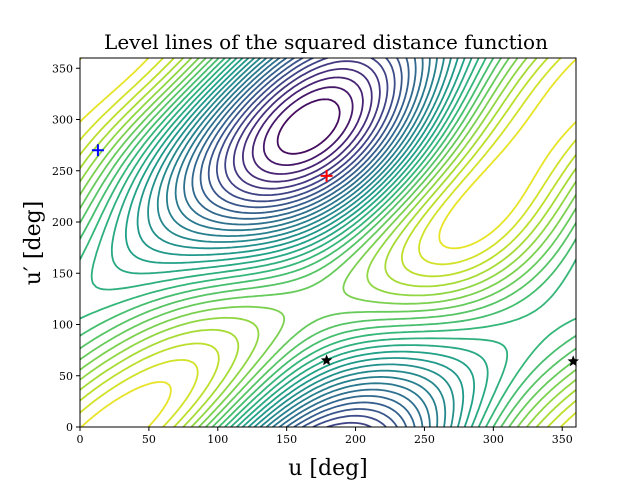 This screenshot has width=640, height=480. Describe the element at coordinates (62, 171) in the screenshot. I see `y-tick-label: 250` at that location.